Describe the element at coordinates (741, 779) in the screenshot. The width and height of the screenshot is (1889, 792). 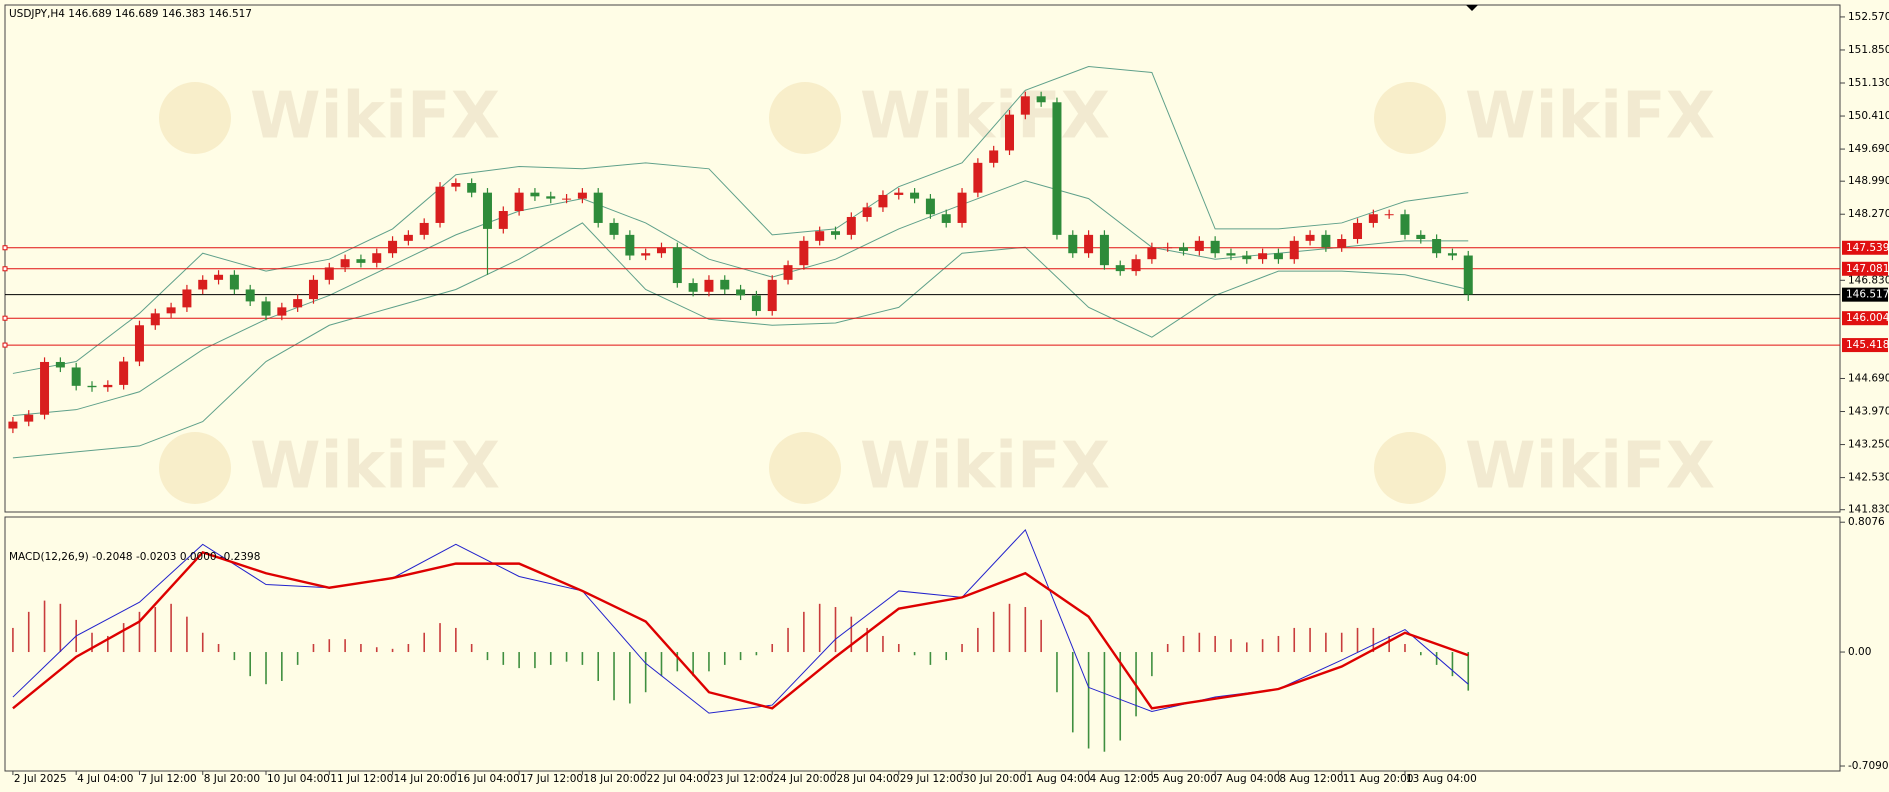
I see `x-tick-label: 23 Jul 12:00` at that location.